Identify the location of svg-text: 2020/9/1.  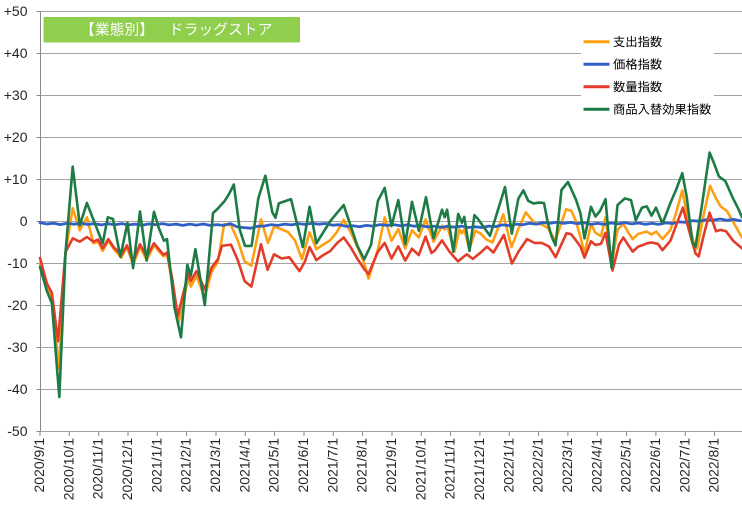
(39, 465).